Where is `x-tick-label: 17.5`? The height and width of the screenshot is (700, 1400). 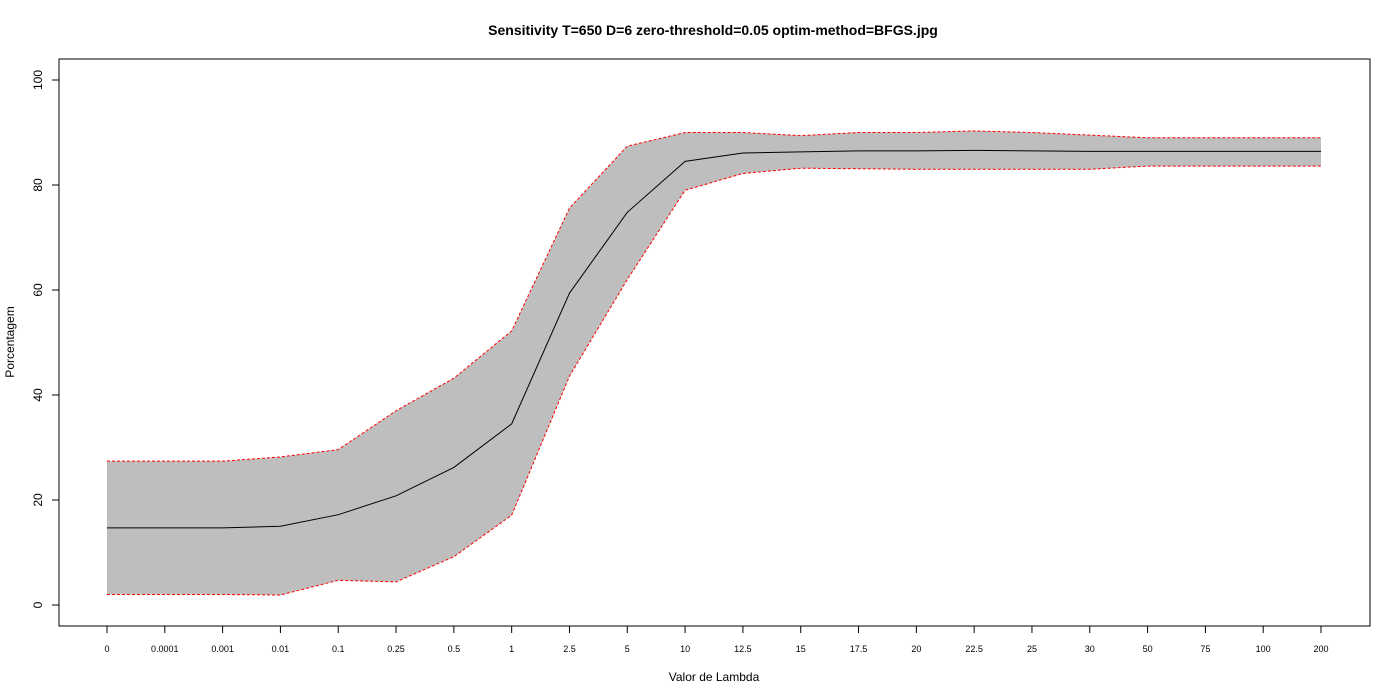 x-tick-label: 17.5 is located at coordinates (859, 649).